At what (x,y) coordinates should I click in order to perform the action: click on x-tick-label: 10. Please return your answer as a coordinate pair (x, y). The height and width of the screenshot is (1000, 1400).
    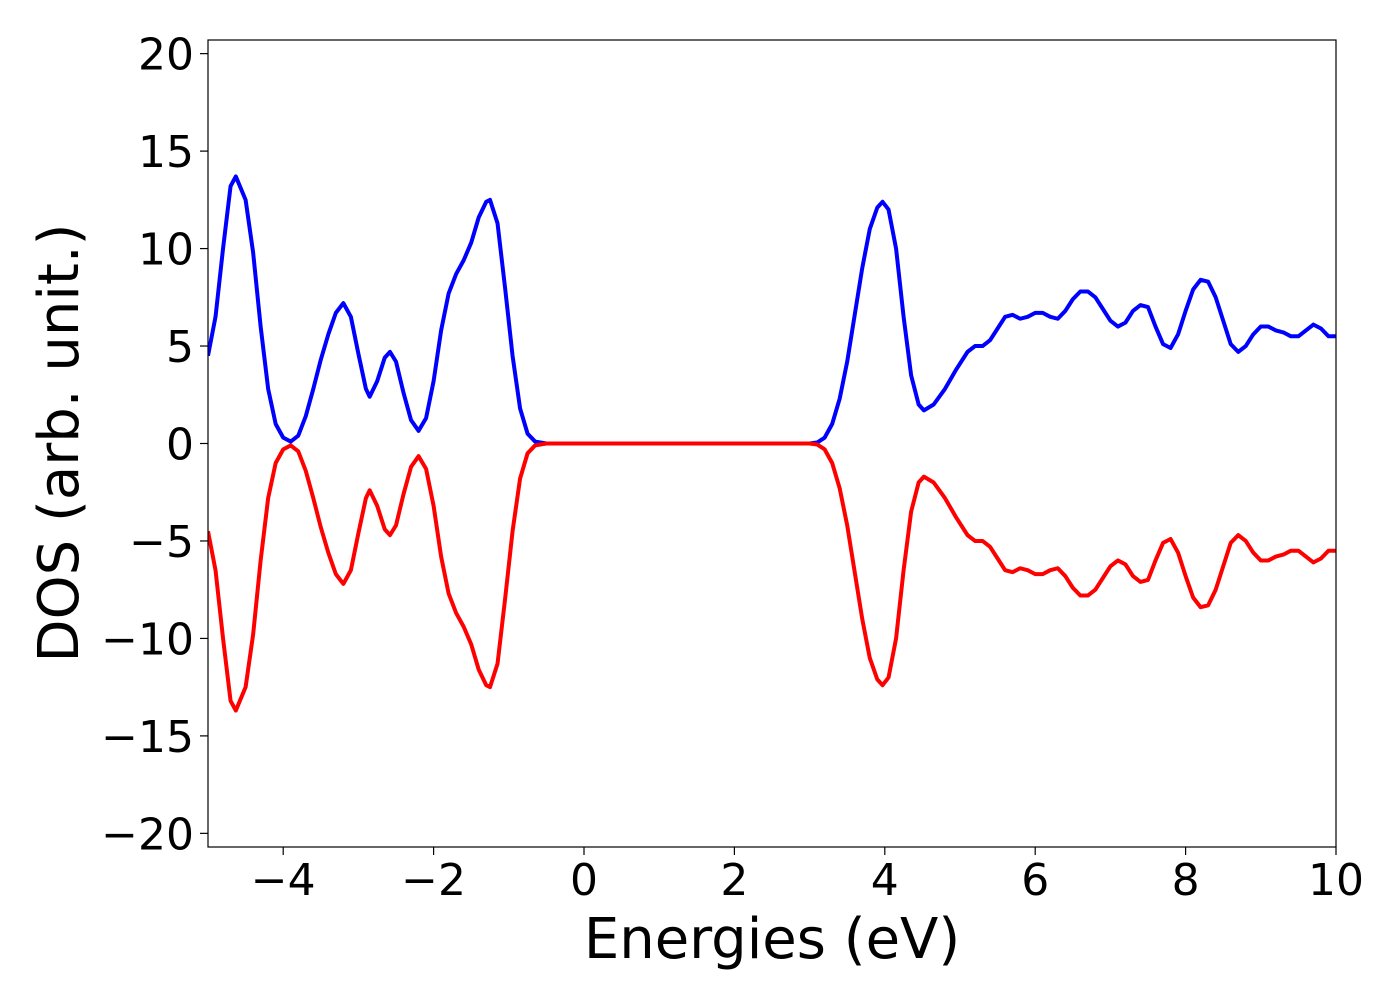
    Looking at the image, I should click on (1336, 880).